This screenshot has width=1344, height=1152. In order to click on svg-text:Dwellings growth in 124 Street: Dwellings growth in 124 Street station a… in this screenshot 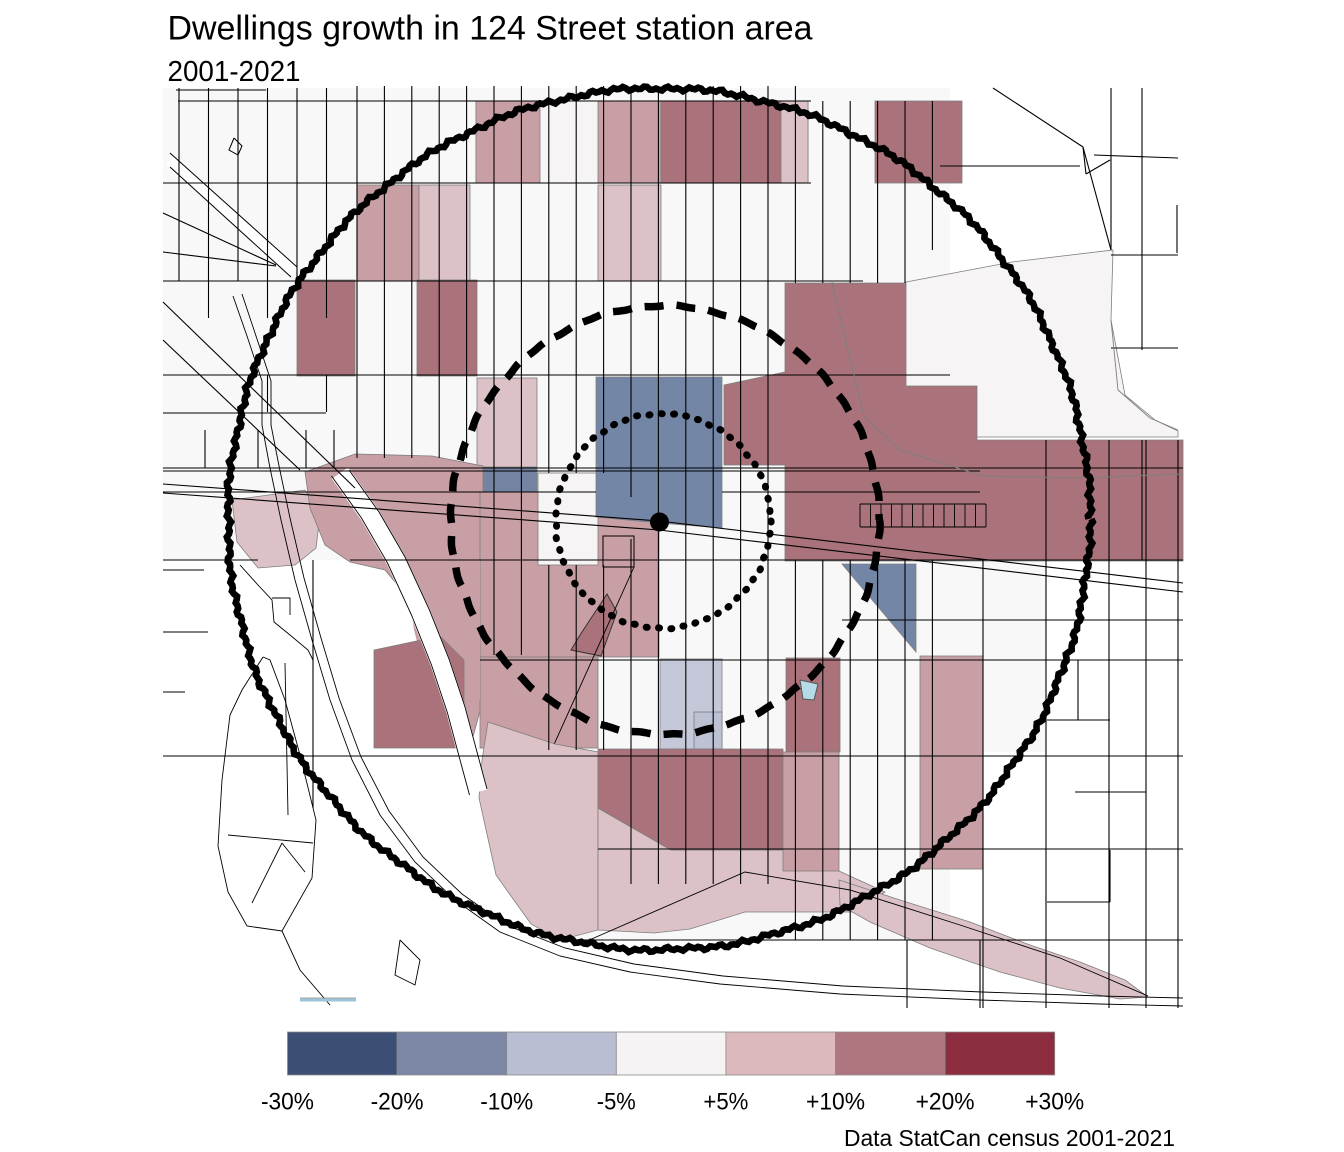, I will do `click(490, 28)`.